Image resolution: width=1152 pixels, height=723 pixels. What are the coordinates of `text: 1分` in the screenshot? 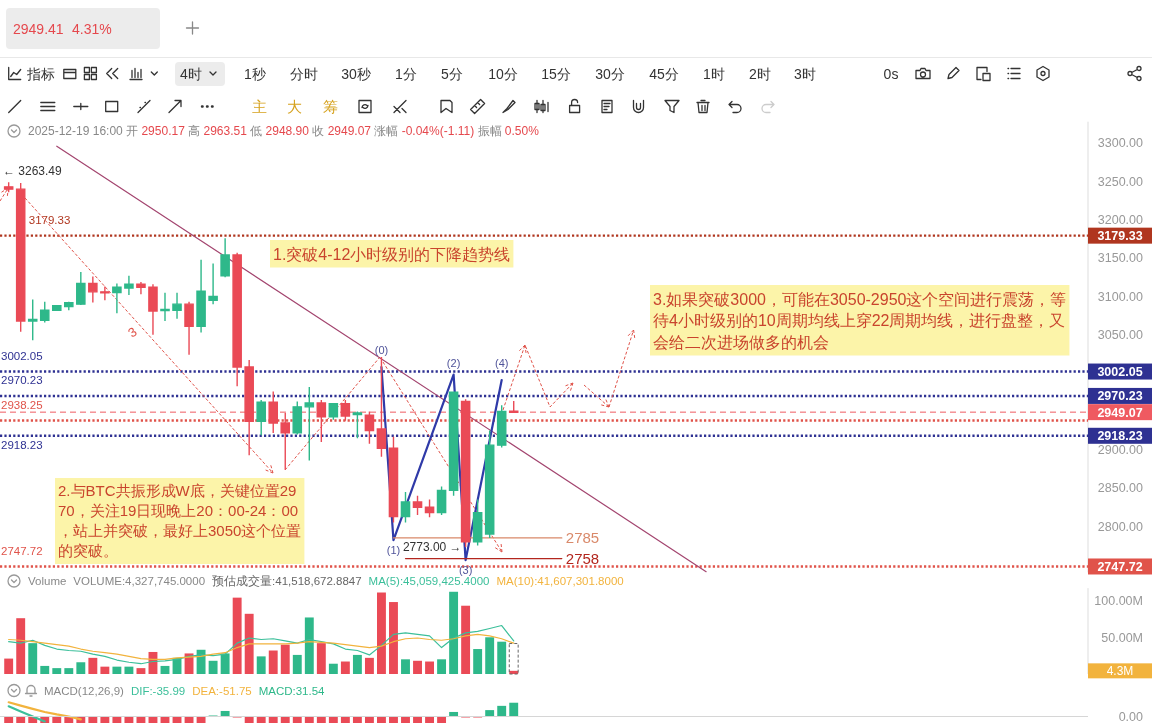 It's located at (406, 73).